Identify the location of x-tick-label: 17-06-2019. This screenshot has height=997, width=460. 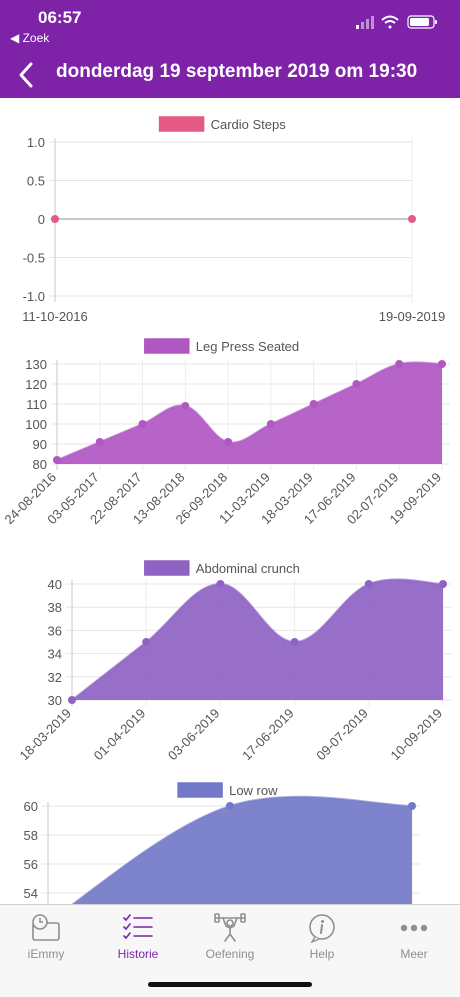
(268, 735).